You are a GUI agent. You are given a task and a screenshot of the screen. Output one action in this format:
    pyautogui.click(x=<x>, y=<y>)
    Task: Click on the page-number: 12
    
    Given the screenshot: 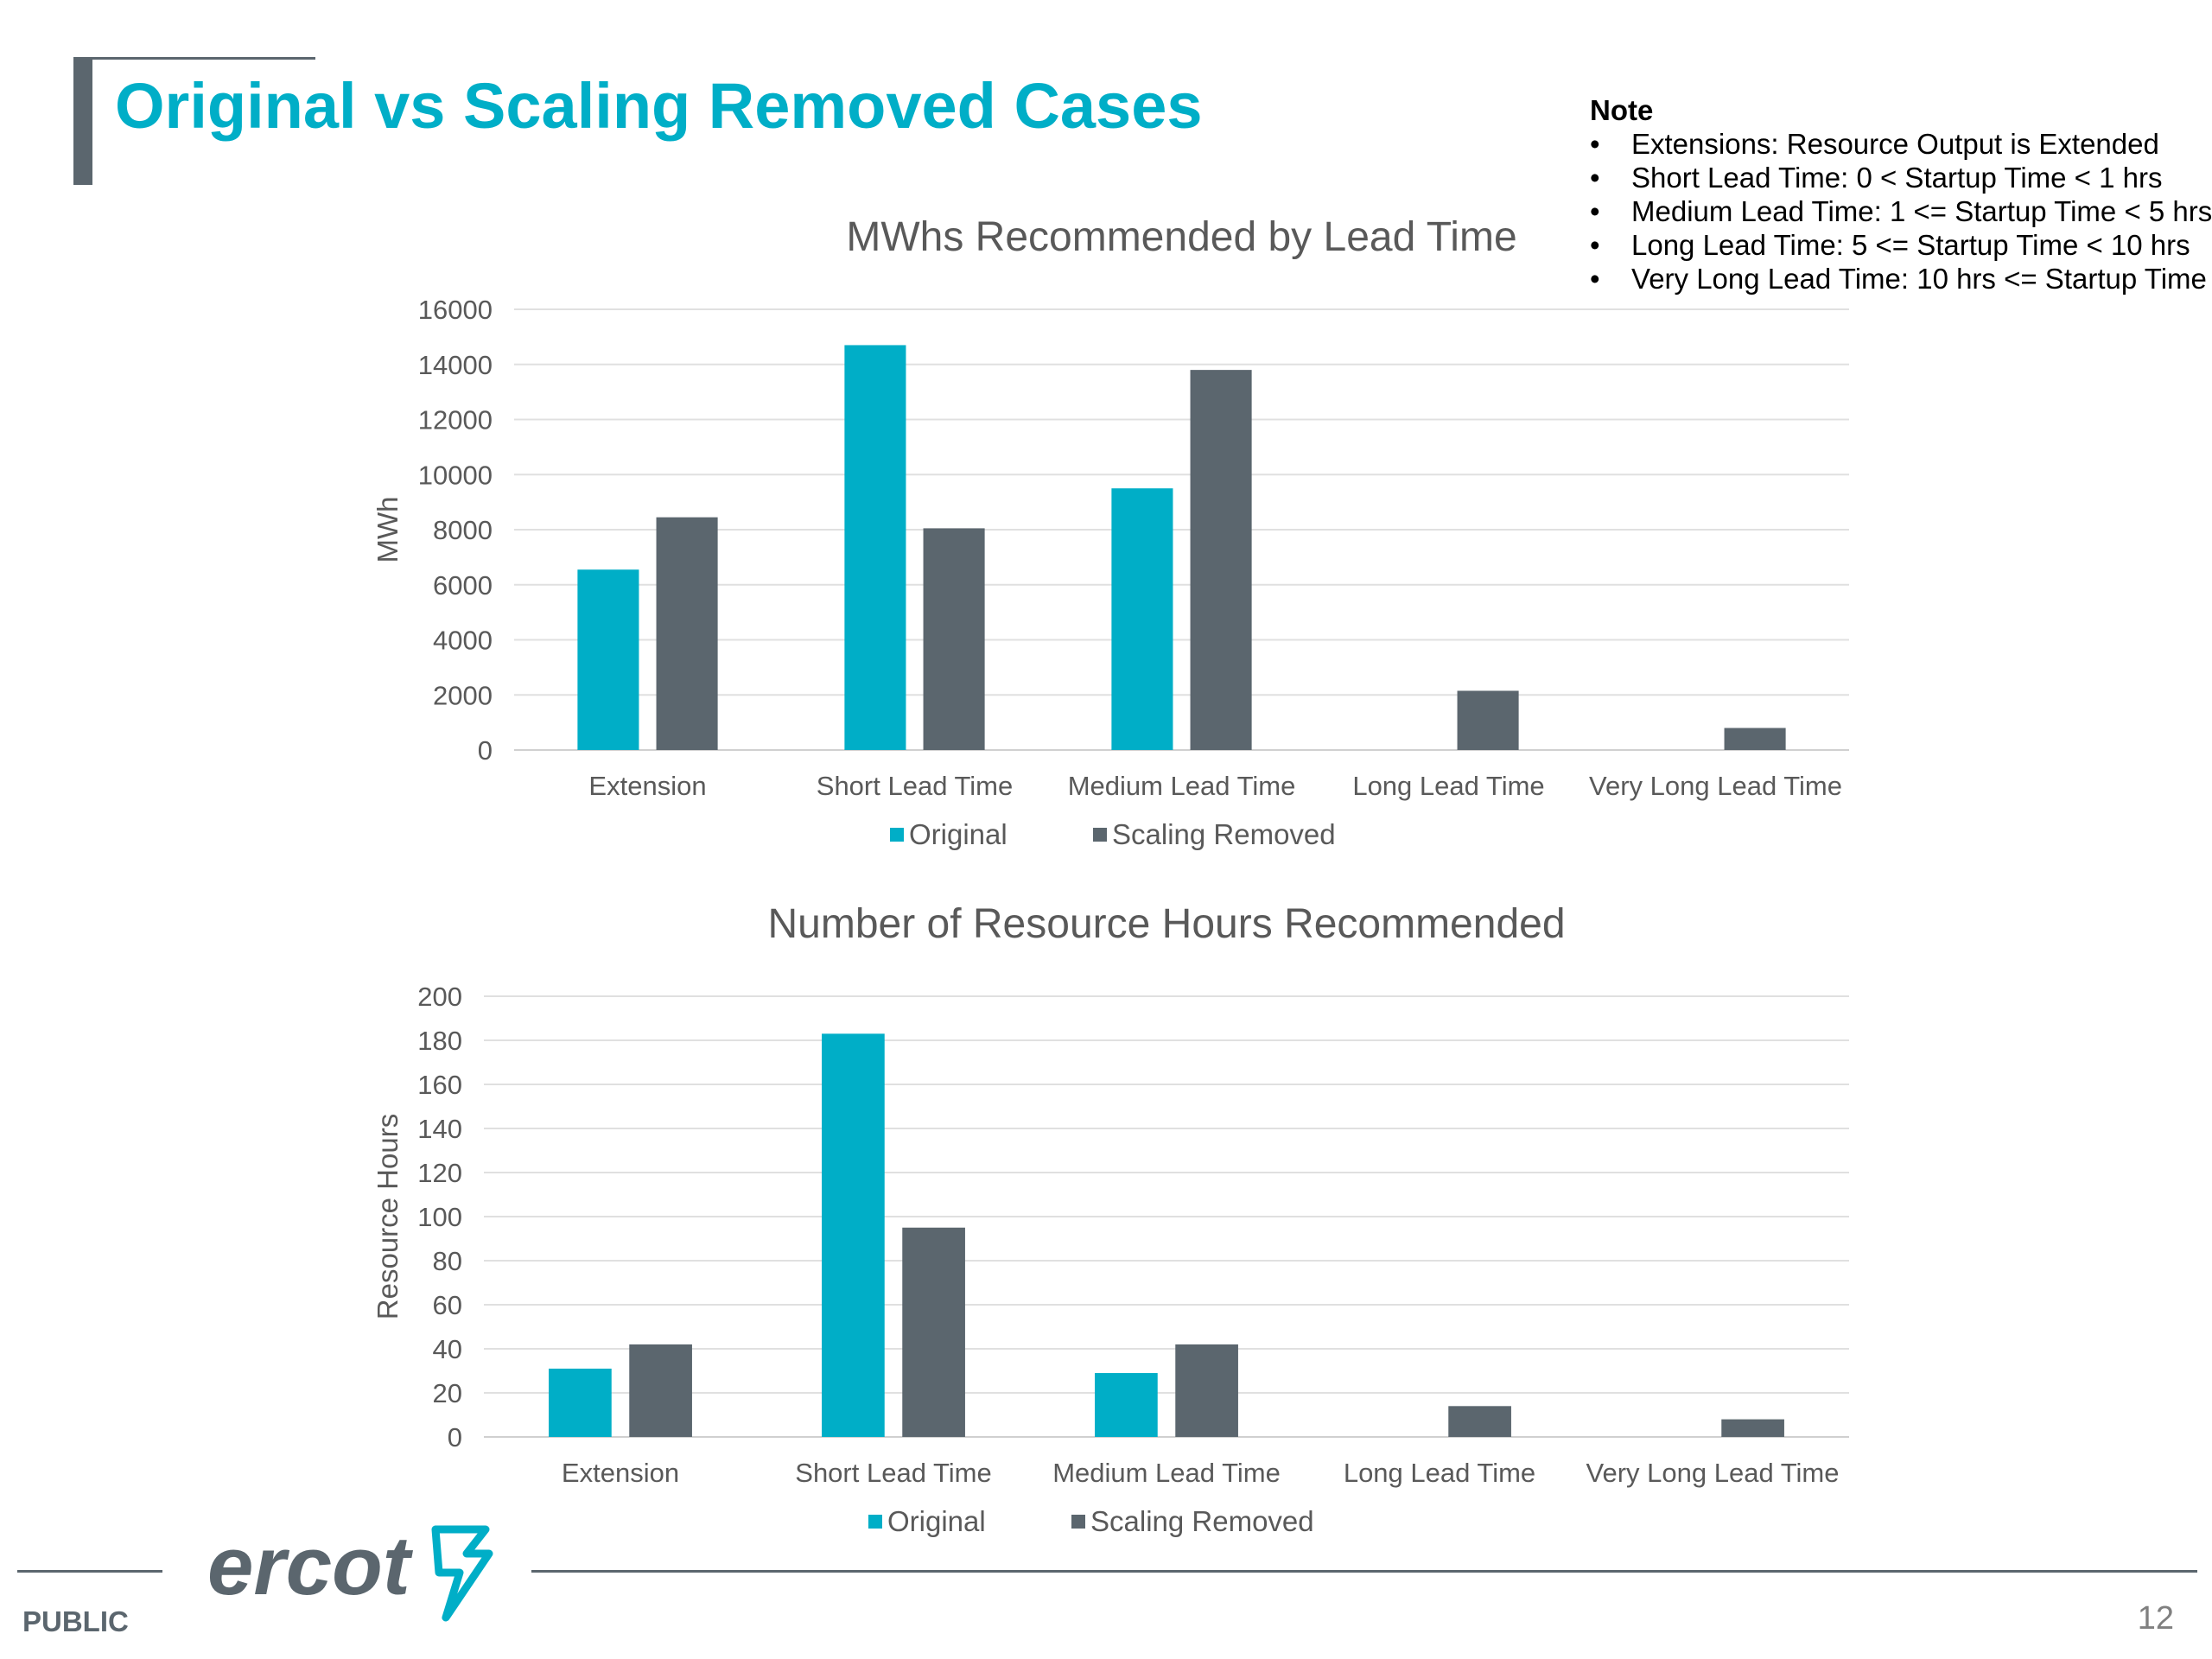 What is the action you would take?
    pyautogui.click(x=2155, y=1618)
    